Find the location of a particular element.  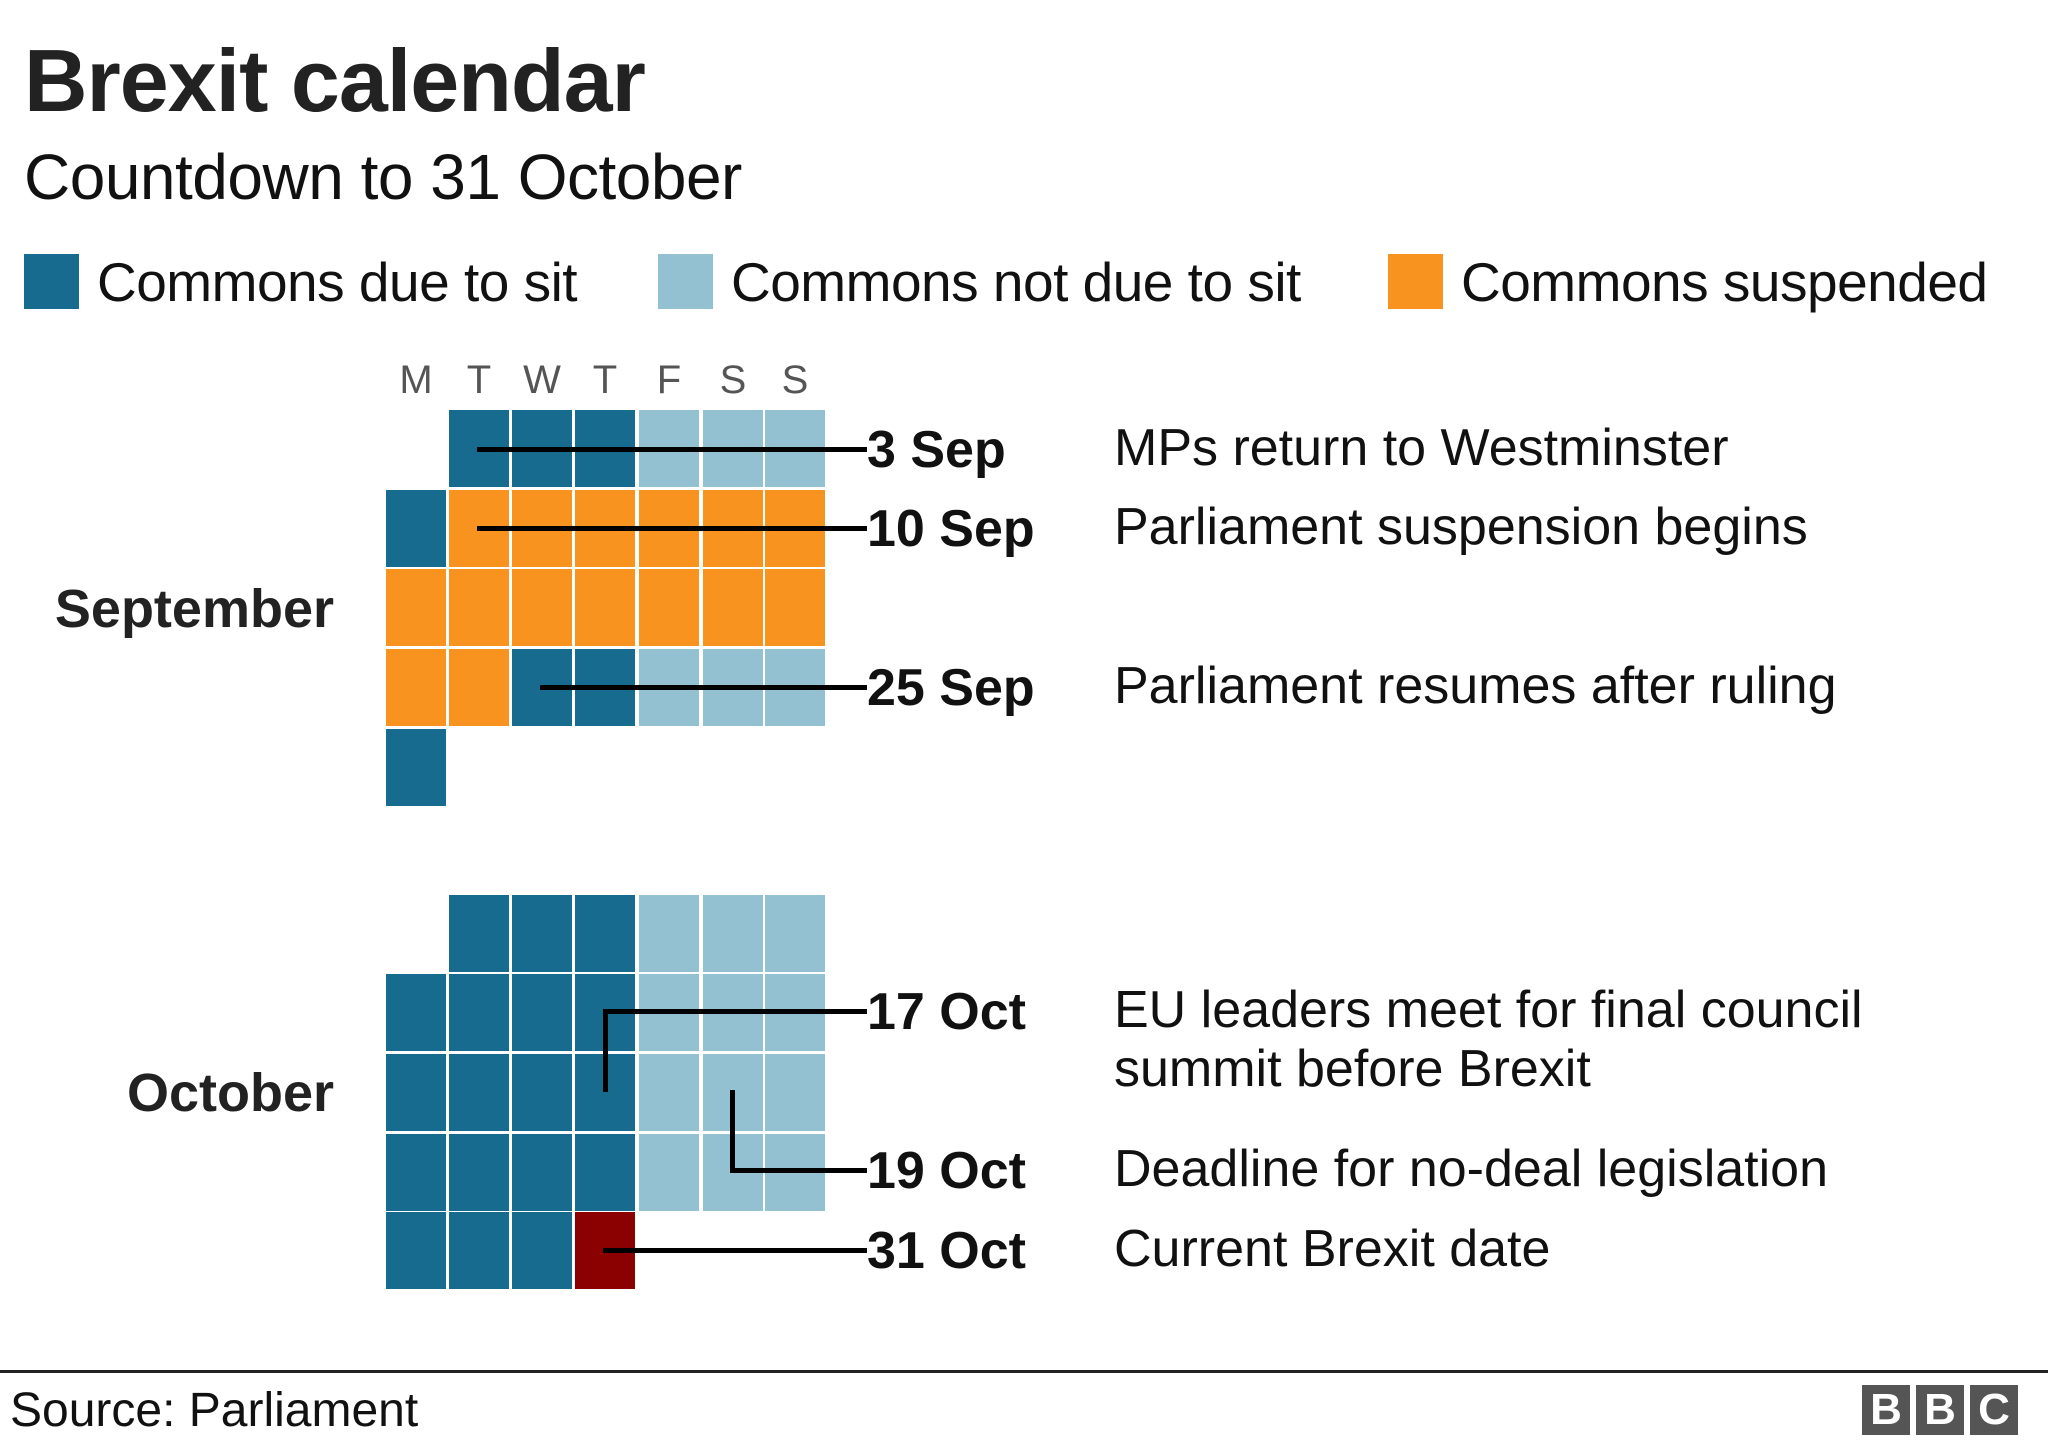

legend-label: Commons not due to sit is located at coordinates (1016, 281).